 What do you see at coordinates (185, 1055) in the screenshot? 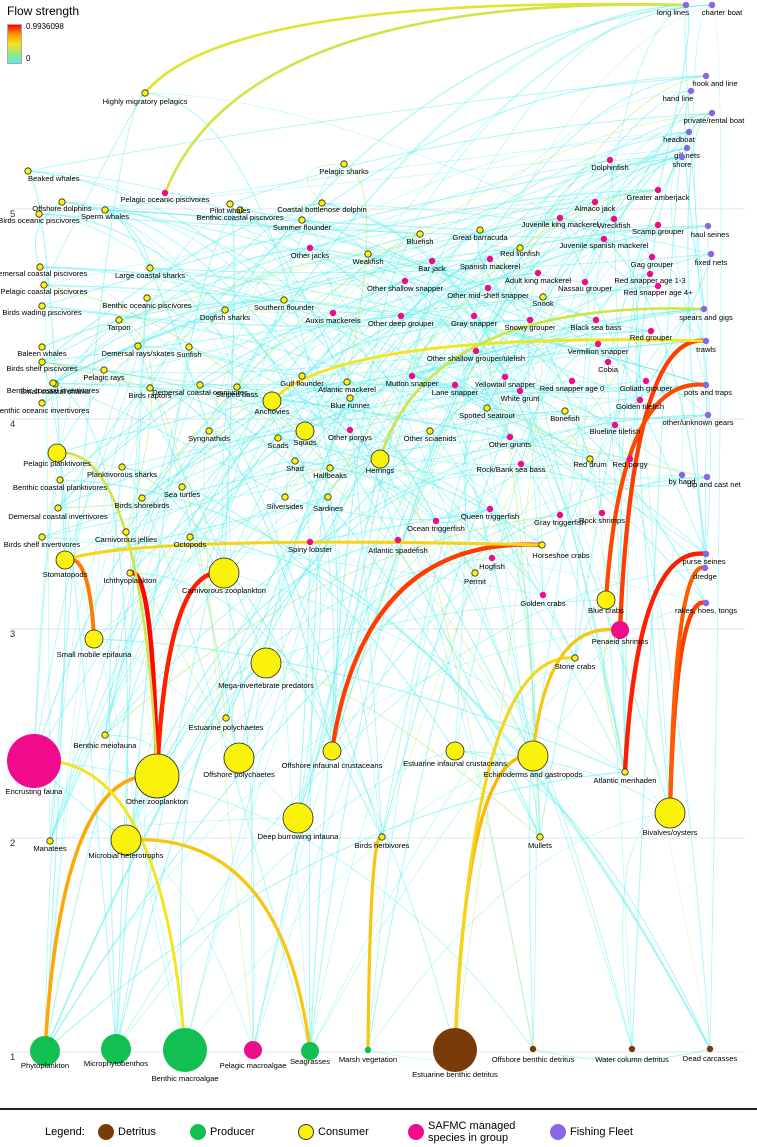
I see `node-benthic-macroalgae: Benthic macroalgae` at bounding box center [185, 1055].